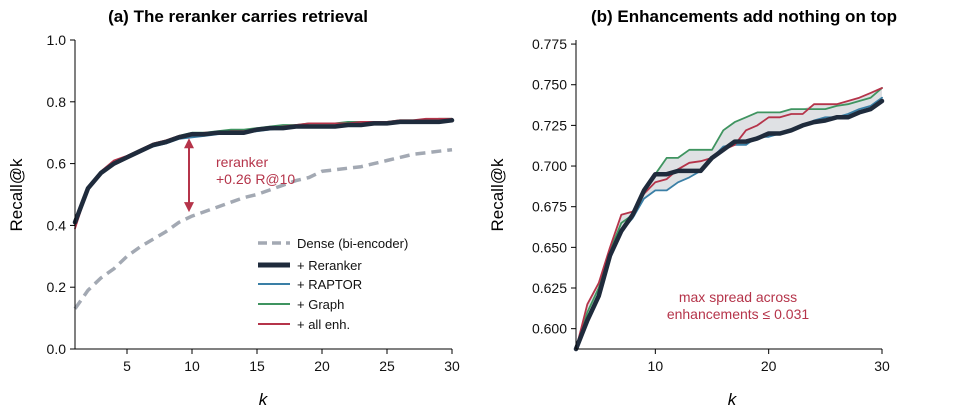 The image size is (971, 413). I want to click on panel-a-xtick-label: 10, so click(192, 366).